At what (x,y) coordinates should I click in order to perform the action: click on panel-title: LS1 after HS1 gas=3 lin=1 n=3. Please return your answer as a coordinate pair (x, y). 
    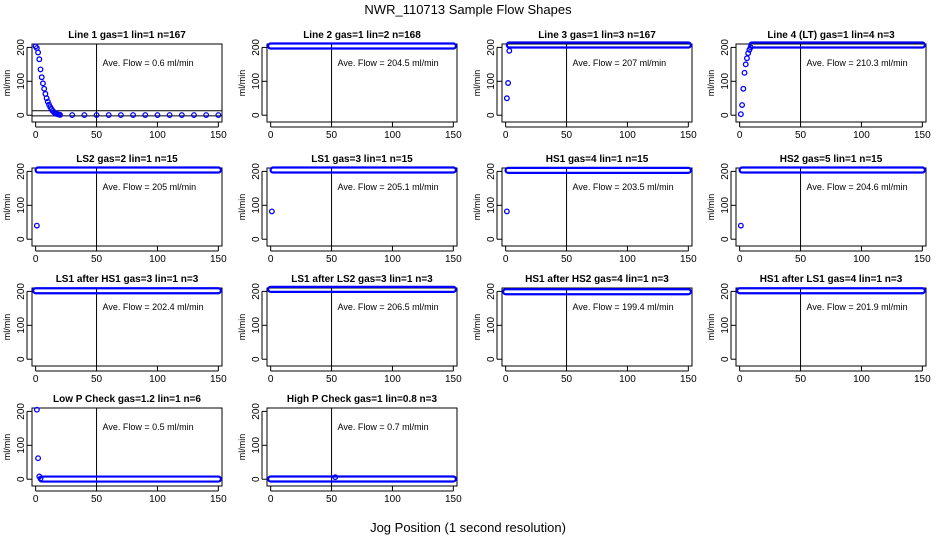
    Looking at the image, I should click on (127, 279).